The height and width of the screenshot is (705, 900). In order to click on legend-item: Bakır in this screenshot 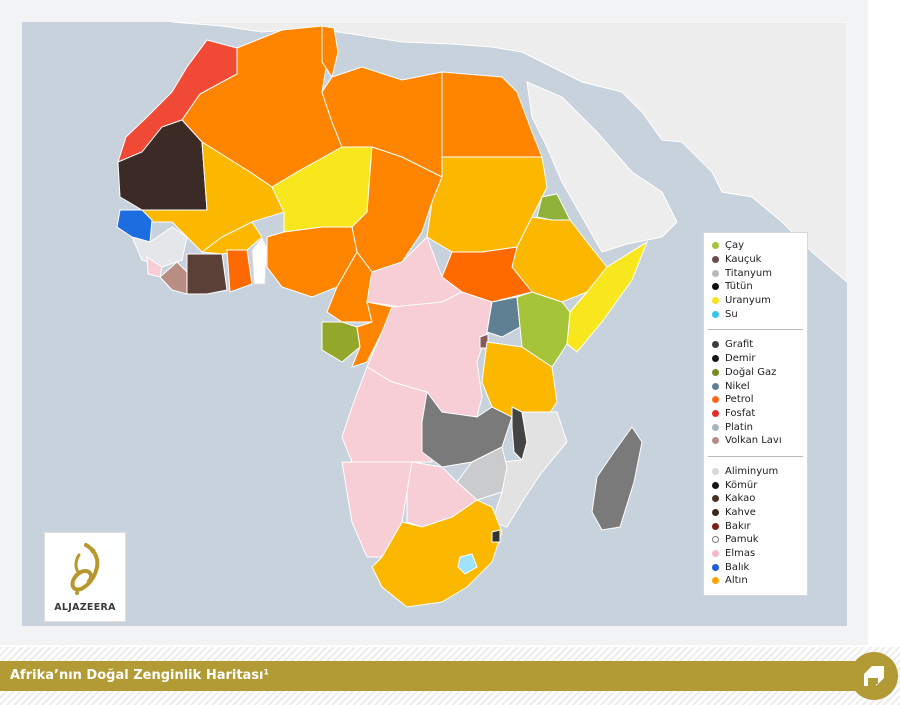, I will do `click(755, 526)`.